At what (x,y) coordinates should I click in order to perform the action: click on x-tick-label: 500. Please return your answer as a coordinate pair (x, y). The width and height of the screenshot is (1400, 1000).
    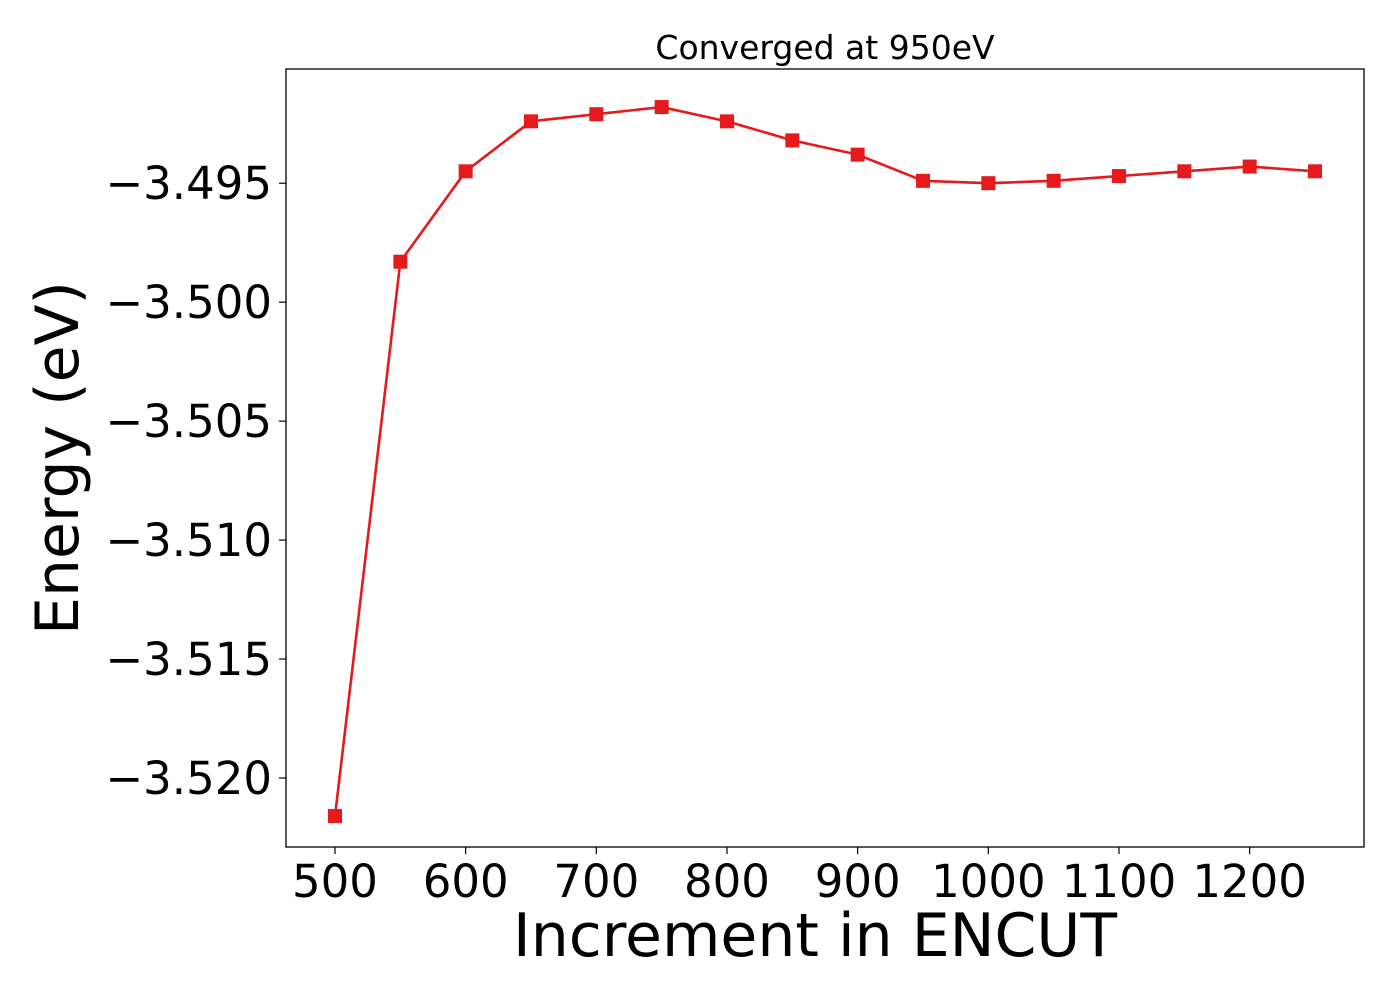
    Looking at the image, I should click on (335, 881).